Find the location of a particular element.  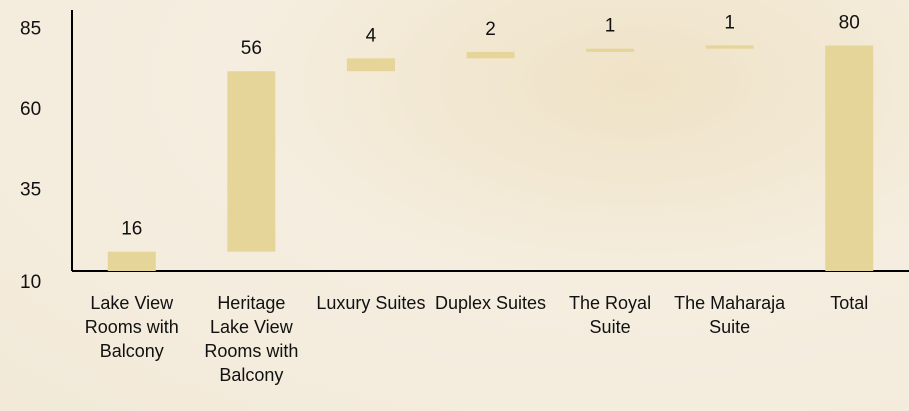

data-label: 2 is located at coordinates (490, 29).